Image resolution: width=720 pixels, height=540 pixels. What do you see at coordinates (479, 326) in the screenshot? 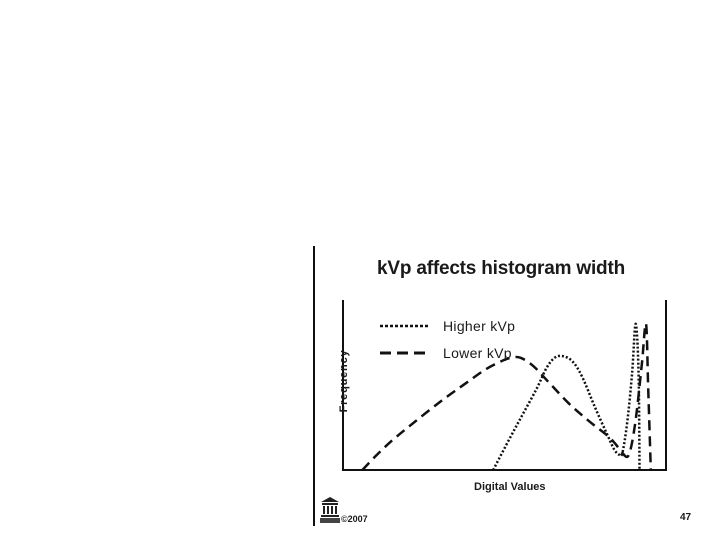
I see `legend-label-higher-kvp: Higher kVp` at bounding box center [479, 326].